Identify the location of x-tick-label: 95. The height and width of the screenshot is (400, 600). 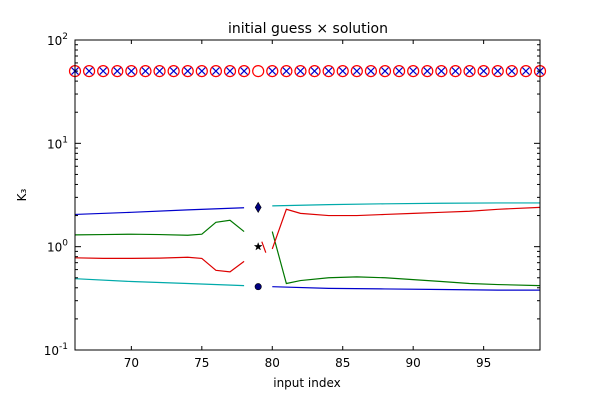
(483, 363).